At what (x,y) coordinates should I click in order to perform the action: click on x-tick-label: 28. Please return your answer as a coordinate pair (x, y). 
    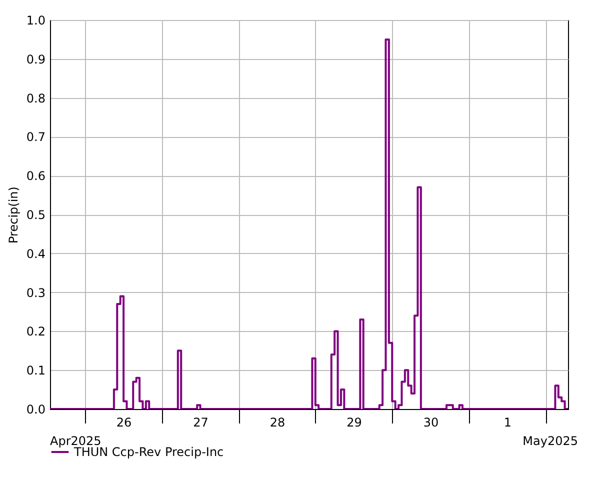
    Looking at the image, I should click on (278, 423).